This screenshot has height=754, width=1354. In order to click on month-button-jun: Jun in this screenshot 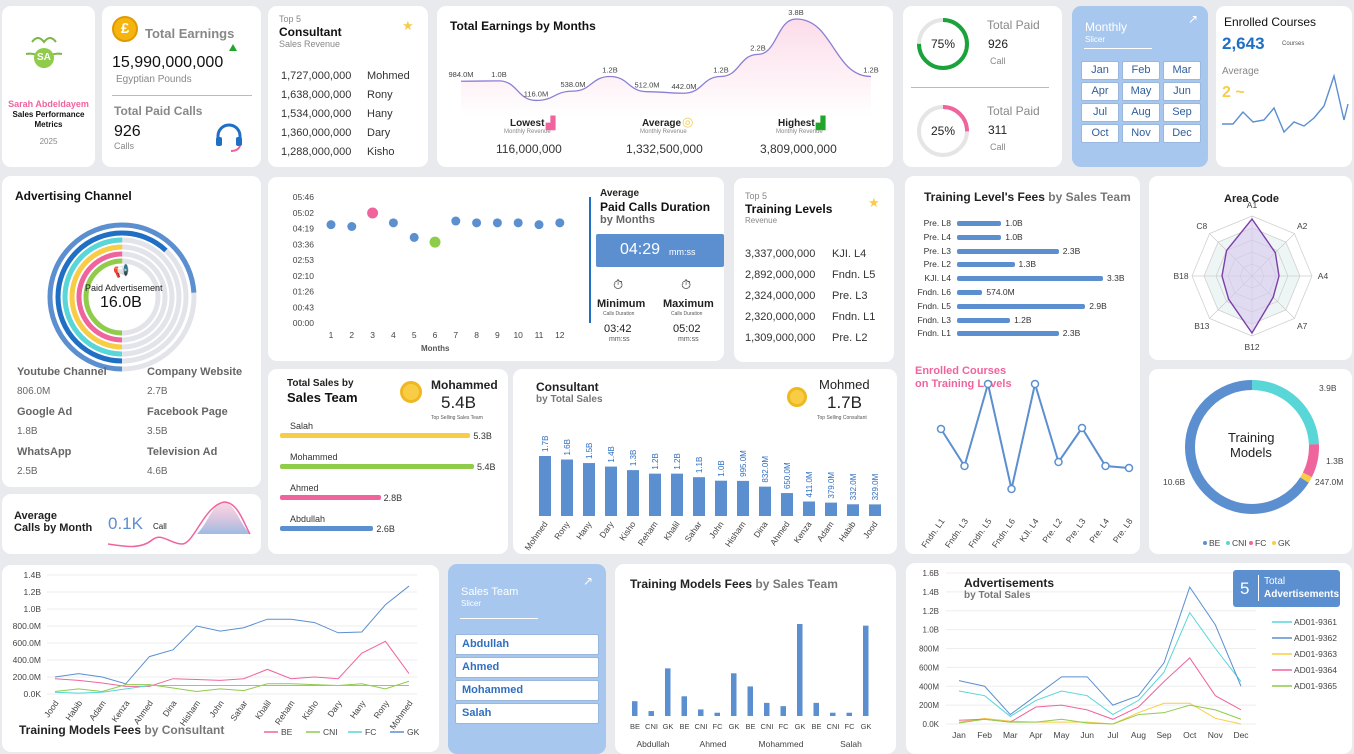, I will do `click(1182, 91)`.